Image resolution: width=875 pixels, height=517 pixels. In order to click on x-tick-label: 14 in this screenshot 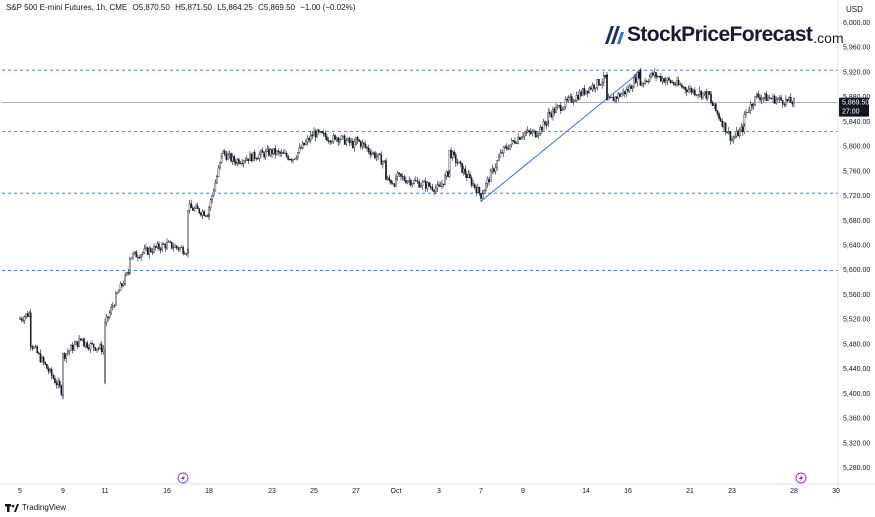, I will do `click(586, 491)`.